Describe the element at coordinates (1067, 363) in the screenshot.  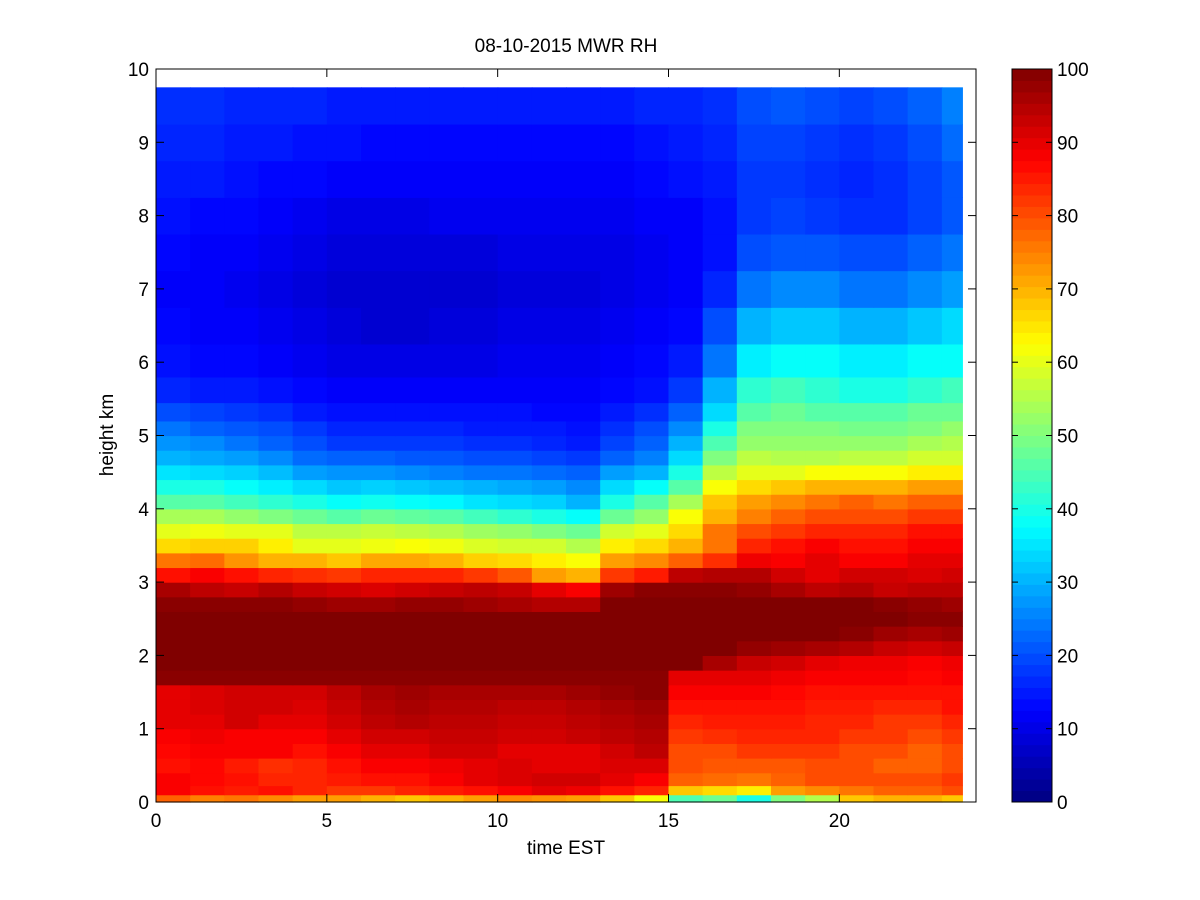
I see `colorbar-tick-label: 60` at that location.